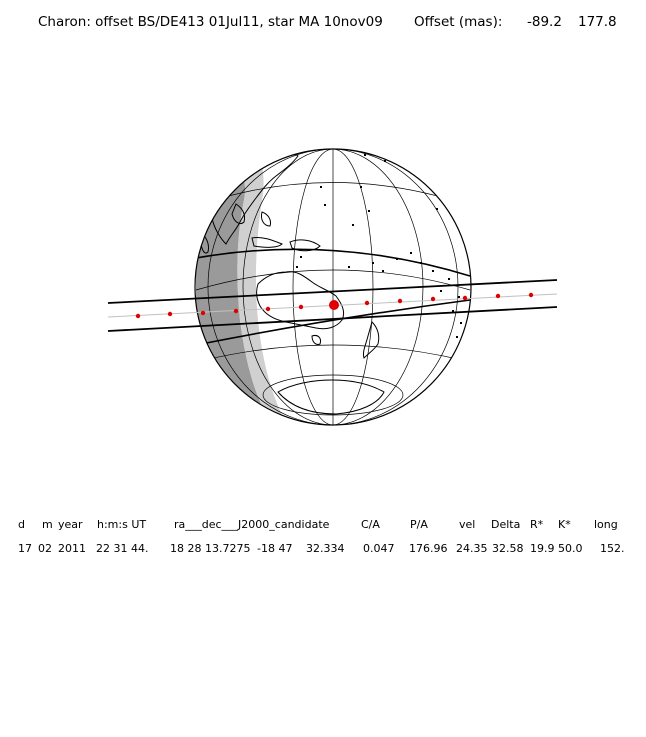 The image size is (646, 737). Describe the element at coordinates (379, 548) in the screenshot. I see `val-ca: 0.047` at that location.